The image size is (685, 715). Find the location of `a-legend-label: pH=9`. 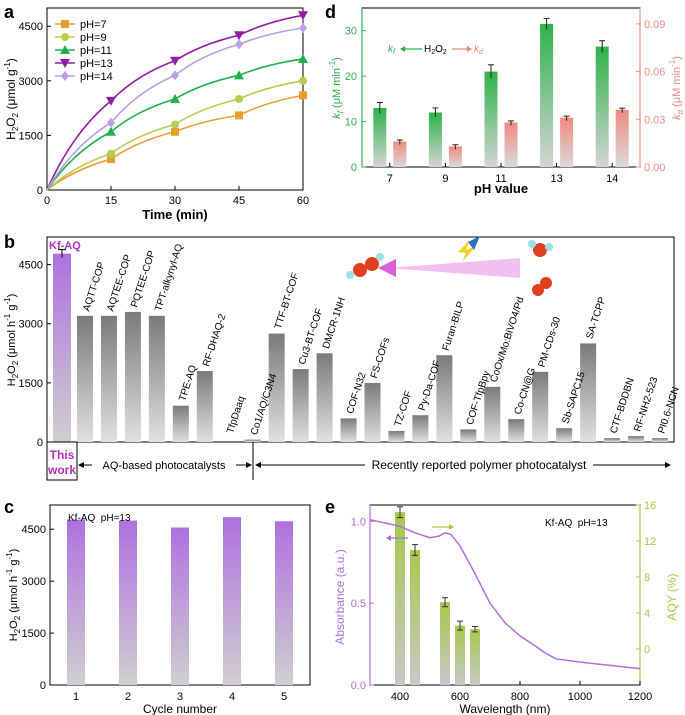

a-legend-label: pH=9 is located at coordinates (93, 38).